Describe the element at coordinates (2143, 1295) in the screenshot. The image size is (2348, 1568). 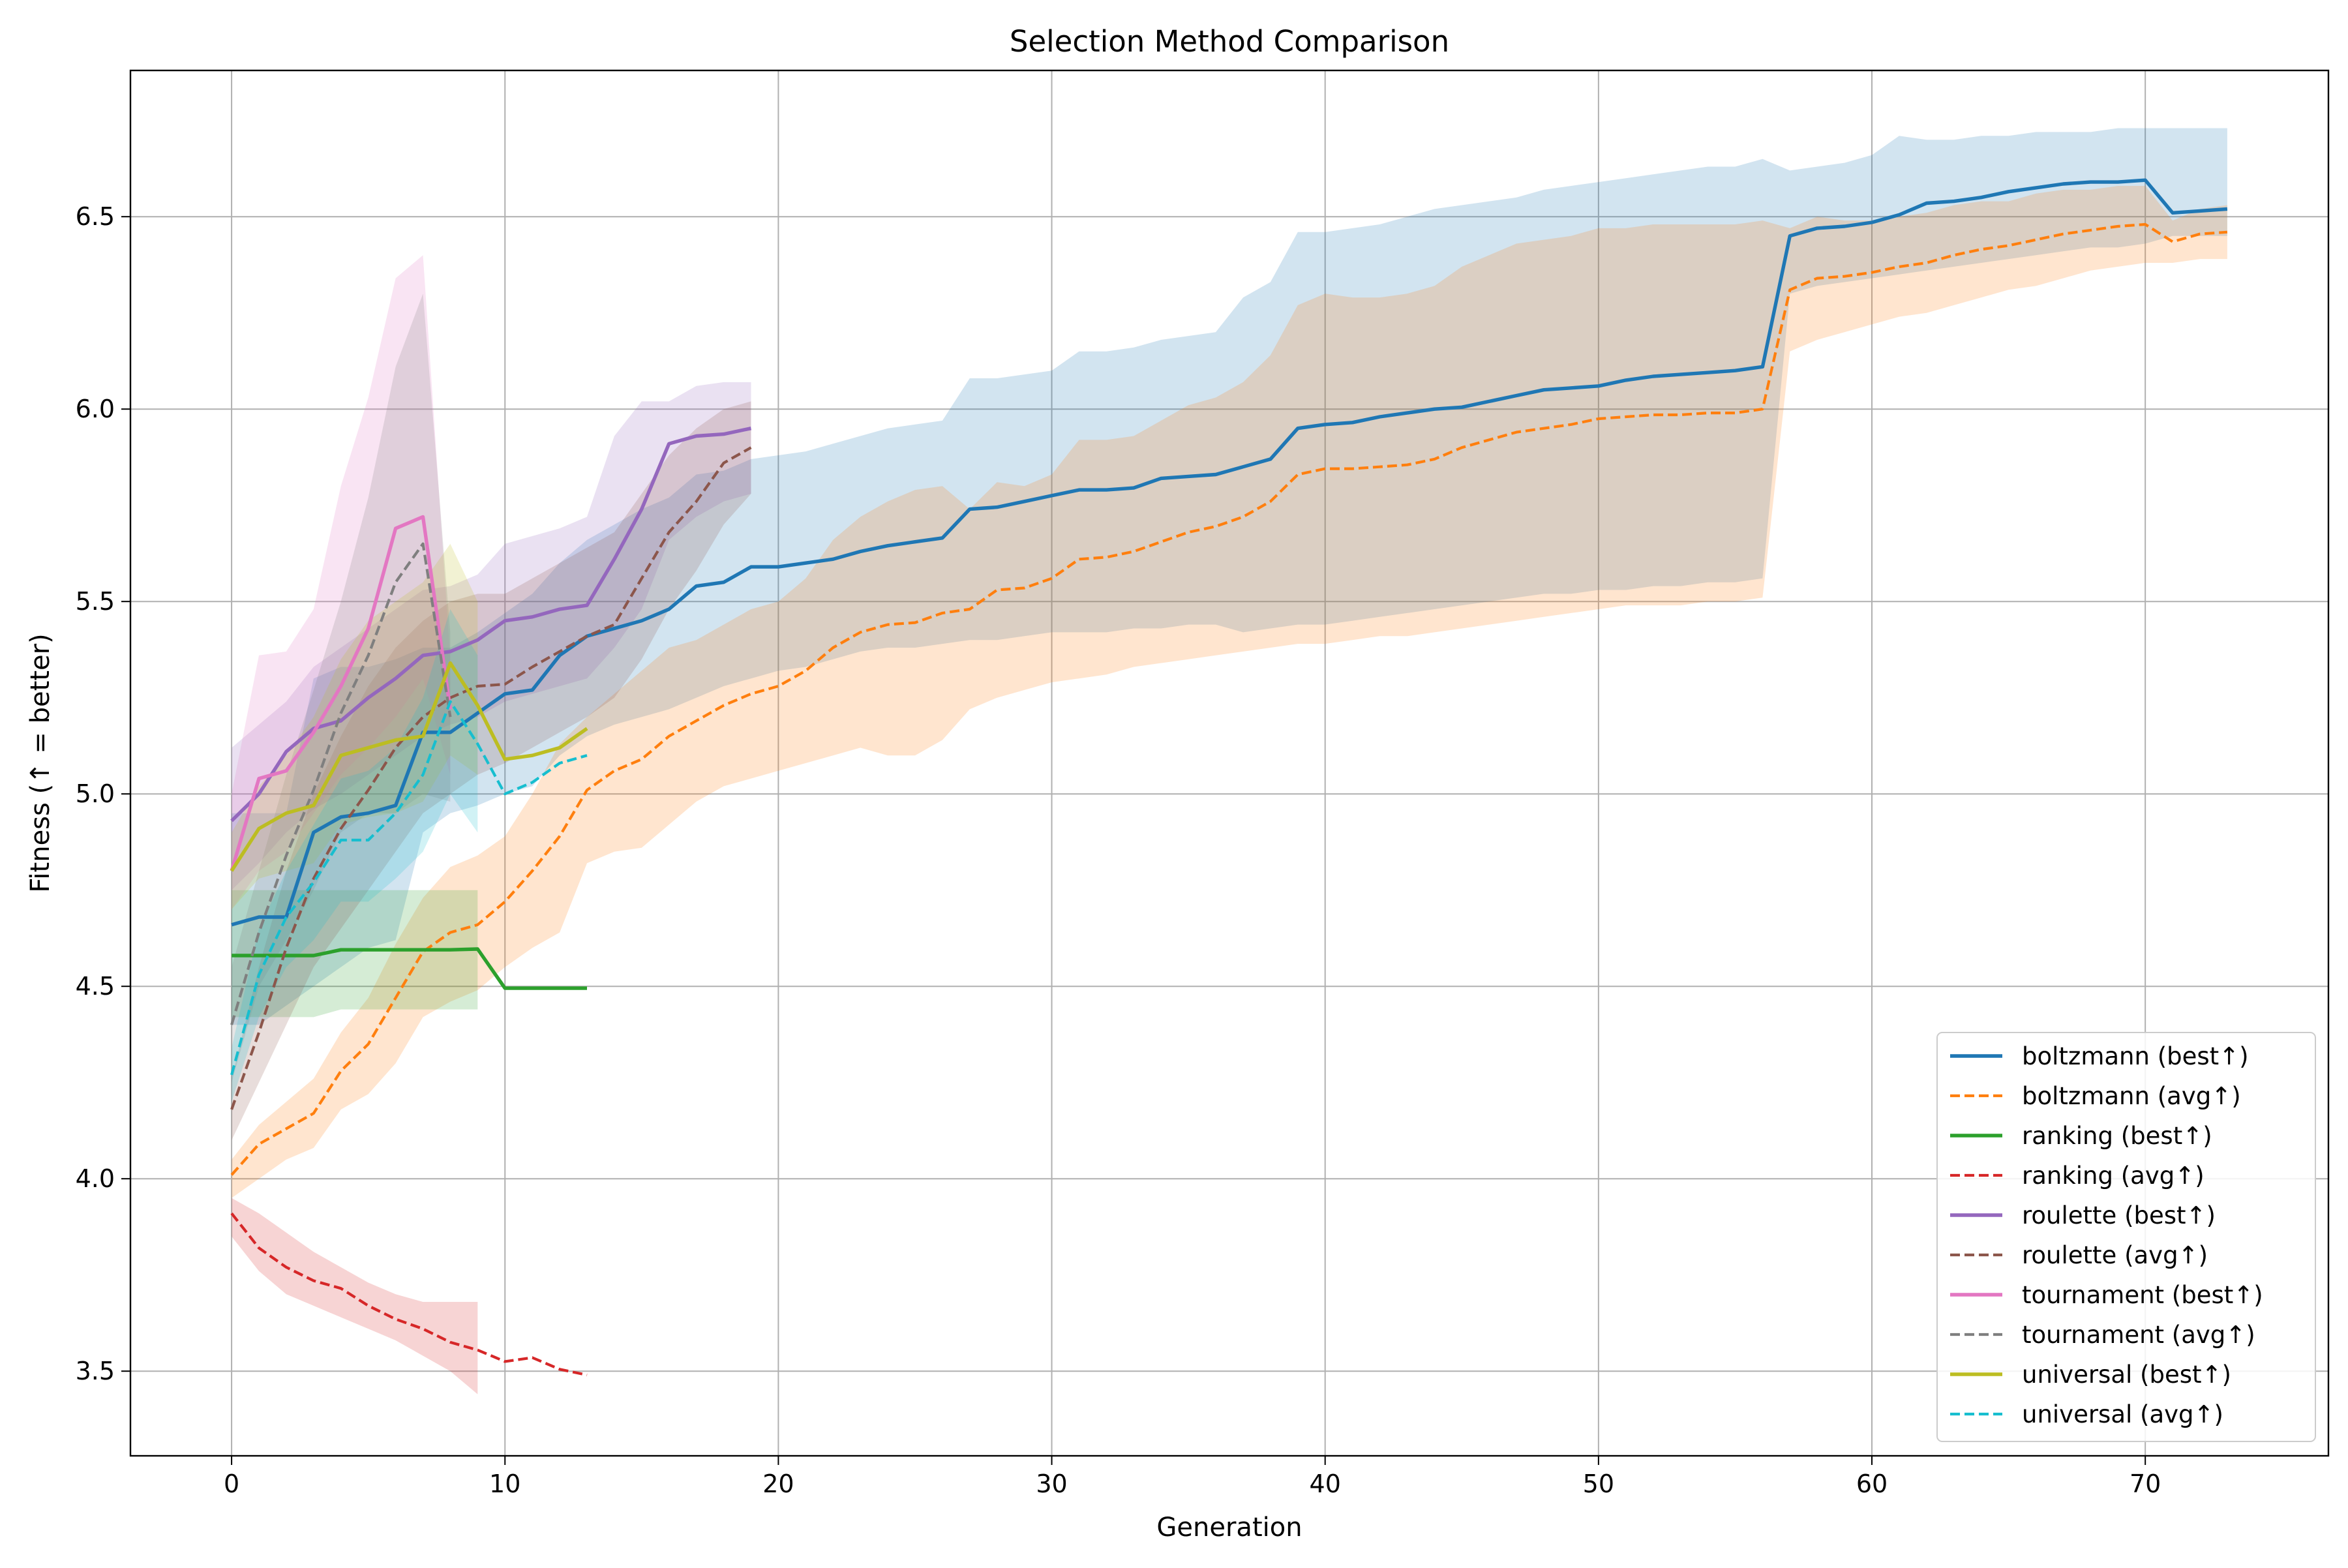
I see `legend-label: tournament (best↑)` at that location.